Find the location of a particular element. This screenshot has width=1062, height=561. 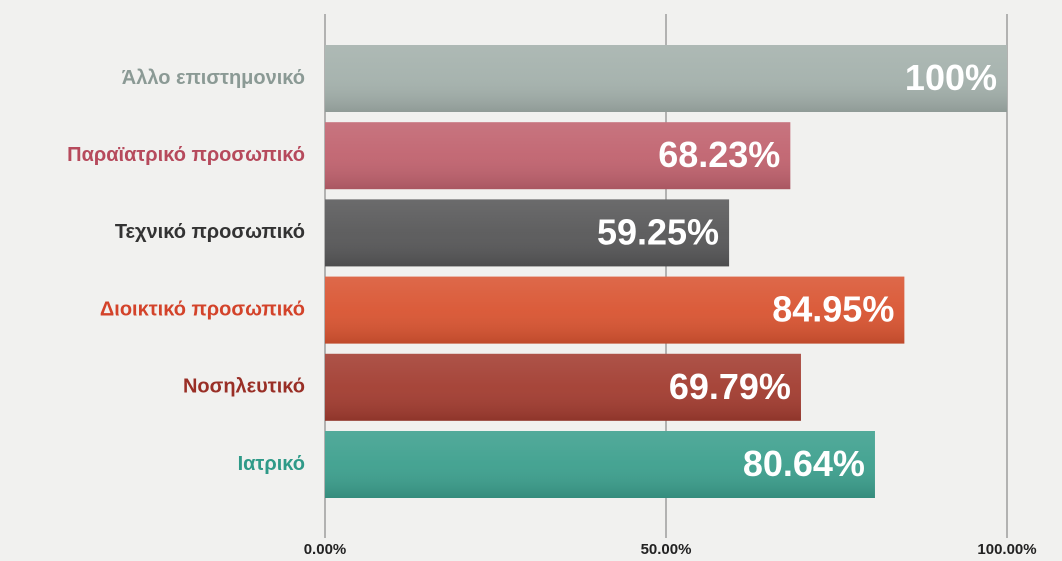

category-label: Άλλο επιστημονικό is located at coordinates (213, 78).